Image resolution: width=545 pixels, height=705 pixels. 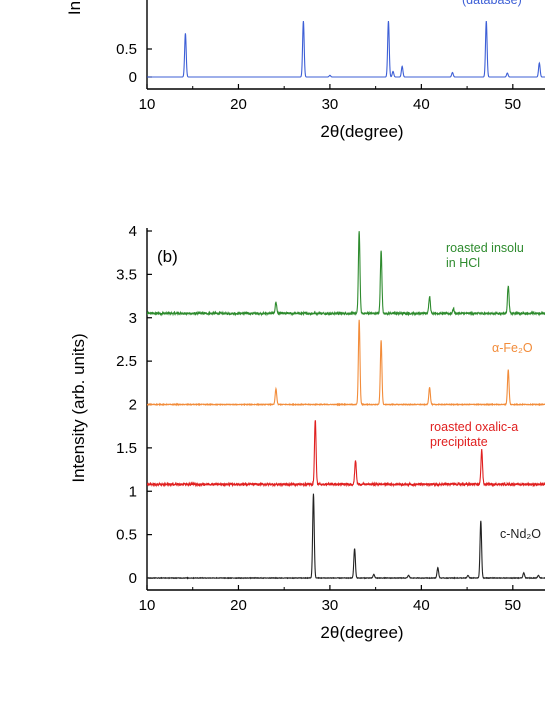 What do you see at coordinates (133, 491) in the screenshot?
I see `y-tick-label: 1` at bounding box center [133, 491].